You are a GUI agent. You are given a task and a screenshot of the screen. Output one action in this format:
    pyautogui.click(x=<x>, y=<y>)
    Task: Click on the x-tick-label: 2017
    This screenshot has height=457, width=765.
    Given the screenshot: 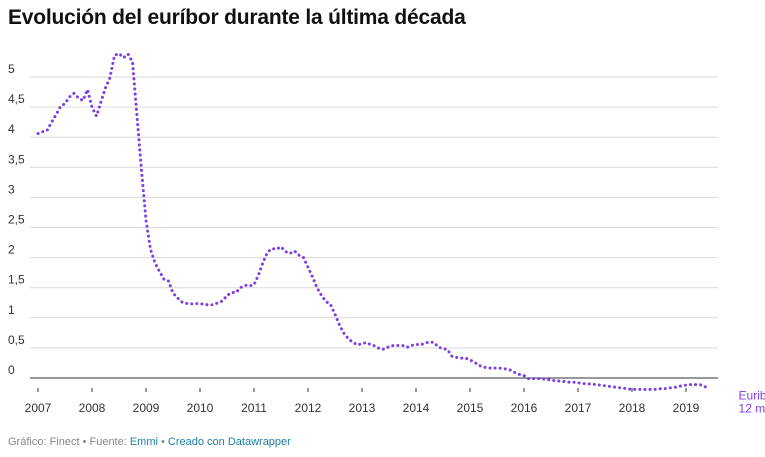 What is the action you would take?
    pyautogui.click(x=578, y=408)
    